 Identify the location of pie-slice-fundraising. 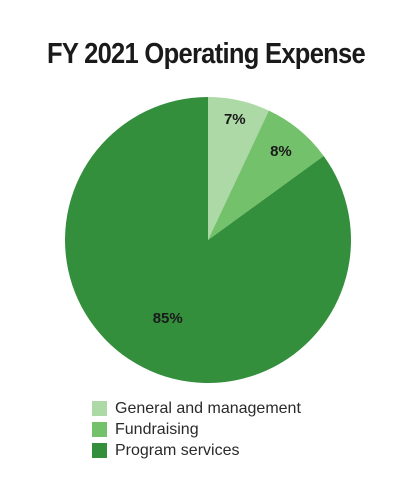
(266, 175).